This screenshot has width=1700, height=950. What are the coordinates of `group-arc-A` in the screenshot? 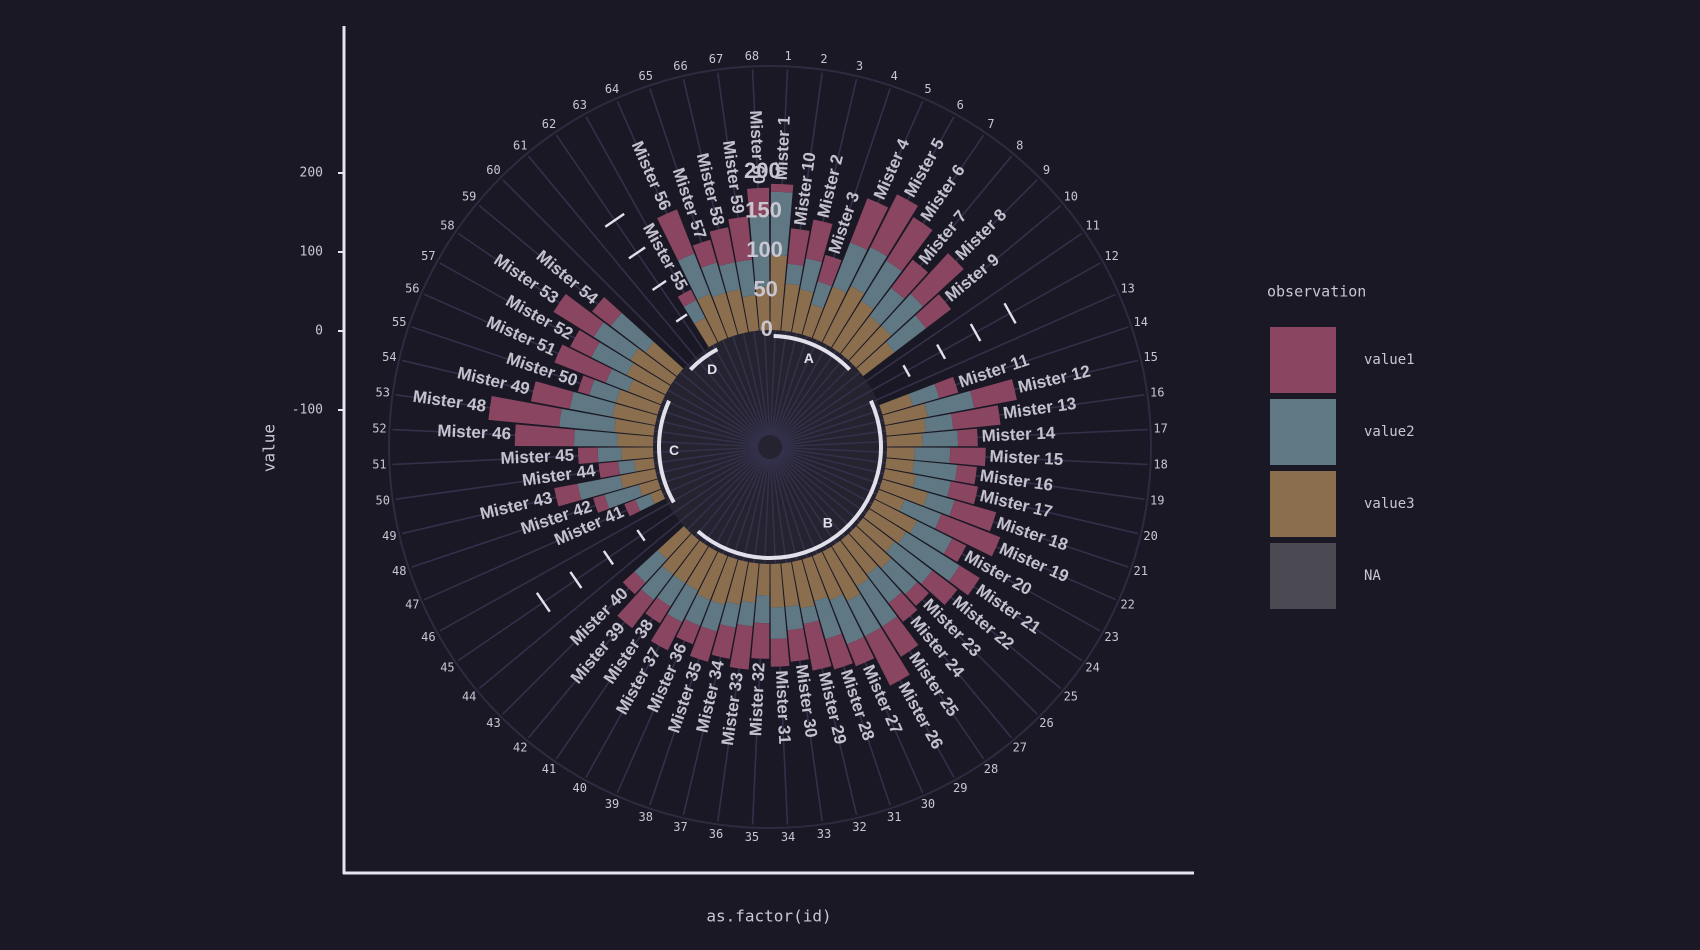 It's located at (812, 353).